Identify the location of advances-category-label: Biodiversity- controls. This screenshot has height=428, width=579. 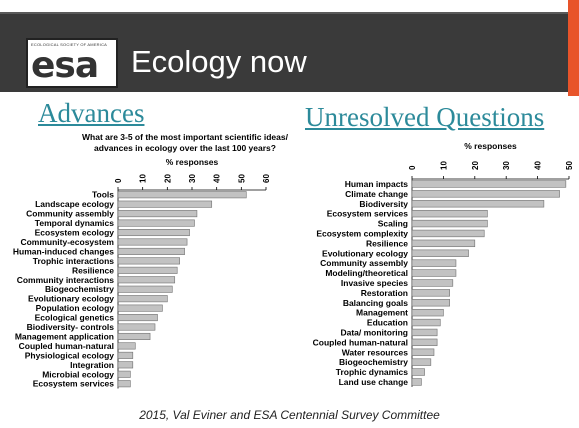
(71, 327).